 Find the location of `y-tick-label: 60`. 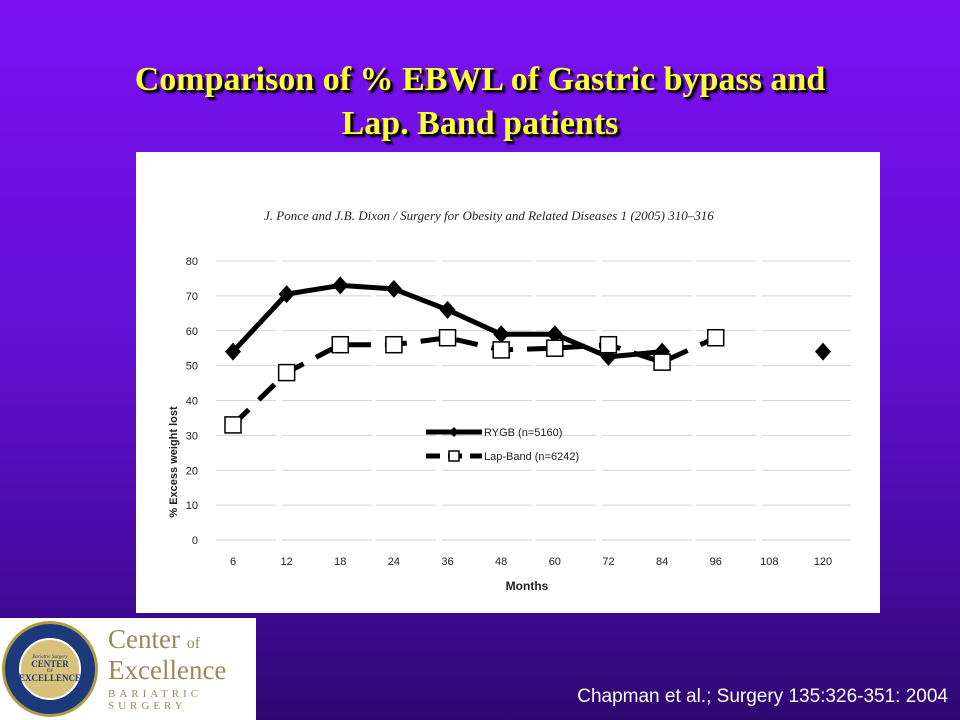

y-tick-label: 60 is located at coordinates (192, 332).